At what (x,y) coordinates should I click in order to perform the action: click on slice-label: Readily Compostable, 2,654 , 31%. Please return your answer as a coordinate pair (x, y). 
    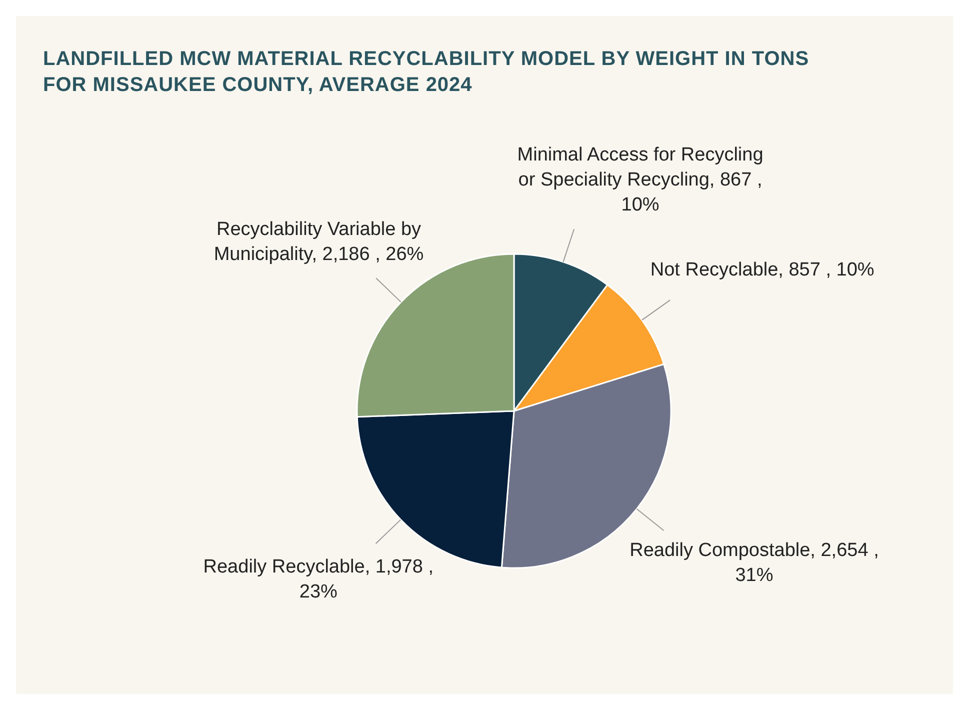
    Looking at the image, I should click on (754, 563).